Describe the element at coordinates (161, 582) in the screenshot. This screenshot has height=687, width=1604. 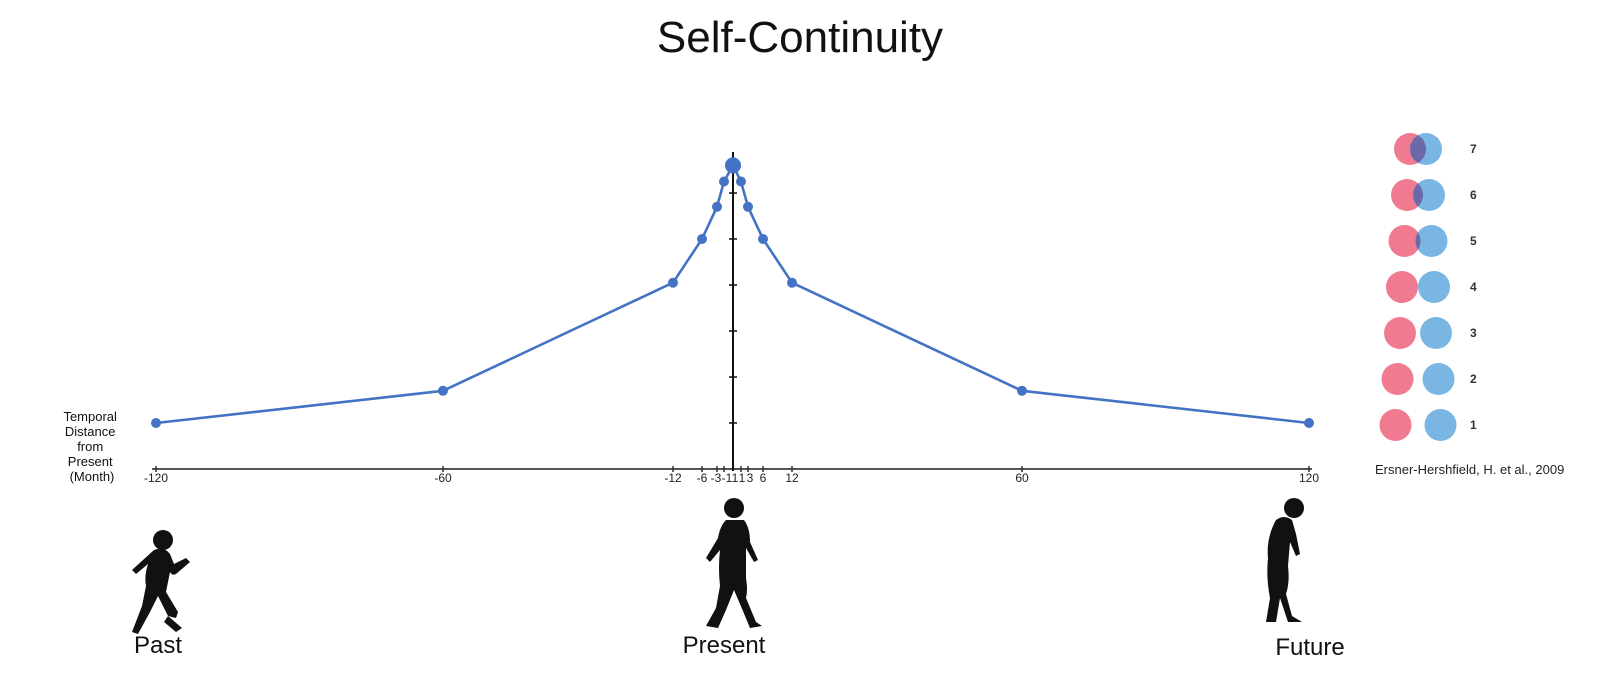
I see `child-running-icon` at that location.